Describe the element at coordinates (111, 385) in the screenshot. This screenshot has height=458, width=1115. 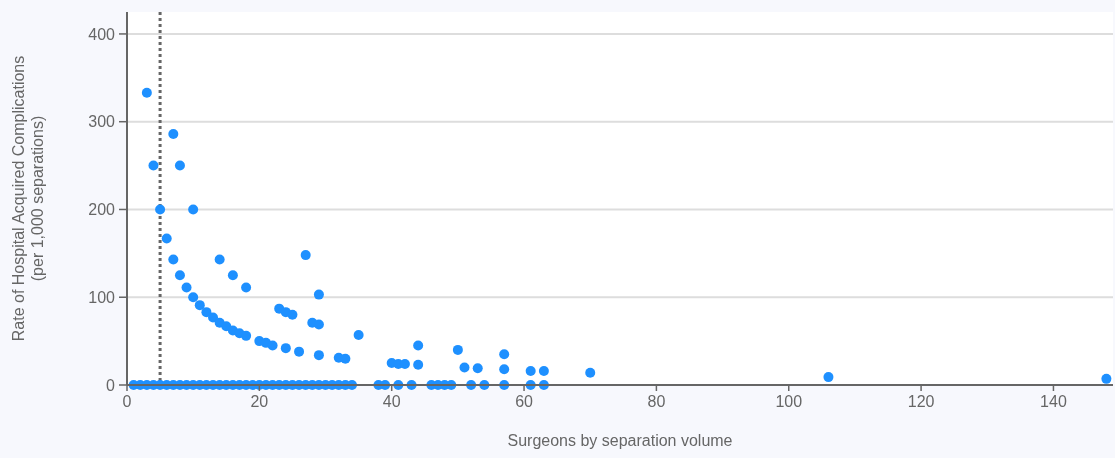
I see `y-tick-label: 0` at that location.